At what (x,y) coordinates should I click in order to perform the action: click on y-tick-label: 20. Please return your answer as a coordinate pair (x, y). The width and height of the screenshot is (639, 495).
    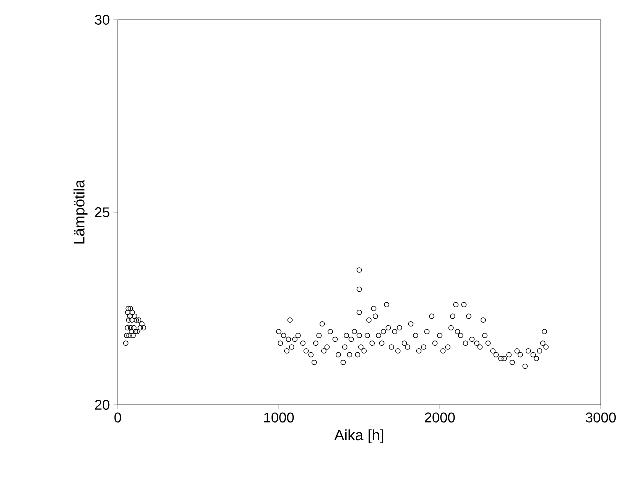
    Looking at the image, I should click on (102, 405).